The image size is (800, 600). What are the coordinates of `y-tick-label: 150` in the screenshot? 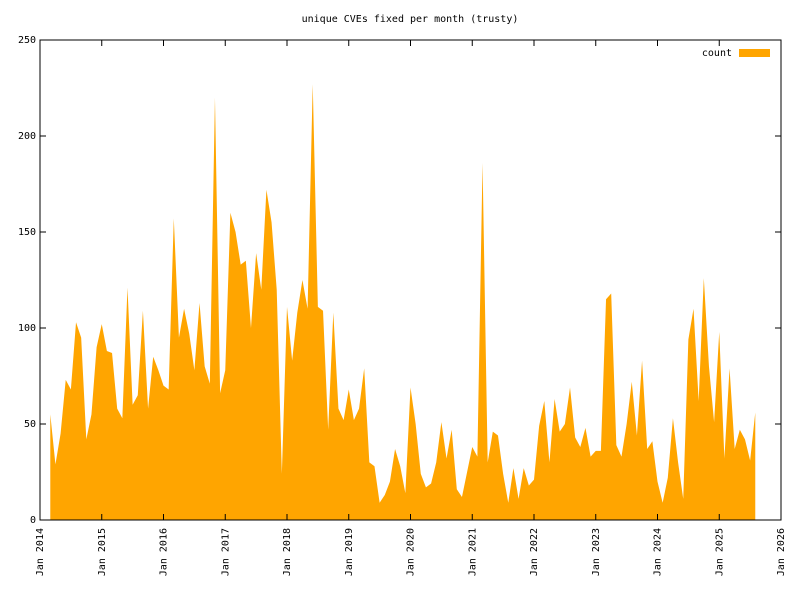 It's located at (27, 232).